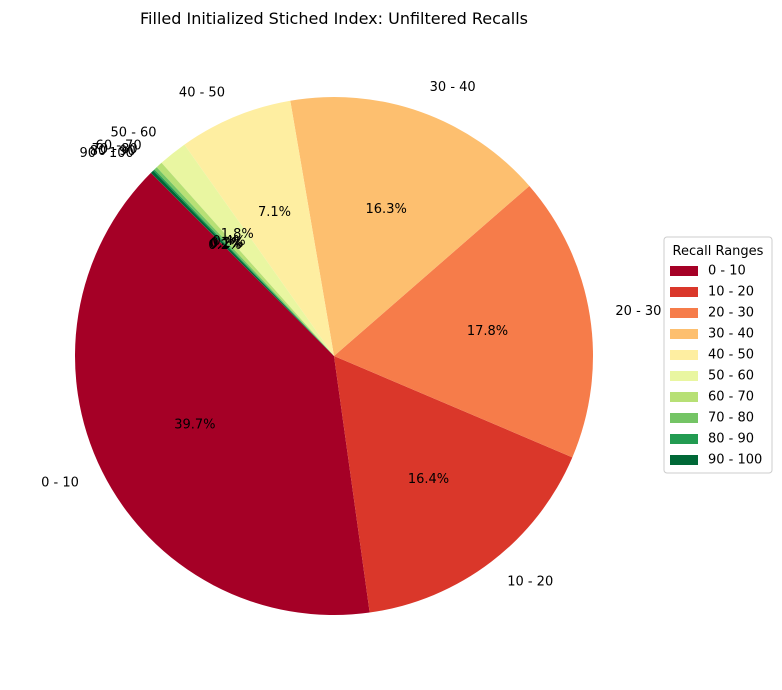 The image size is (782, 690). What do you see at coordinates (638, 311) in the screenshot?
I see `slice-label-20-to-30: 20 - 30` at bounding box center [638, 311].